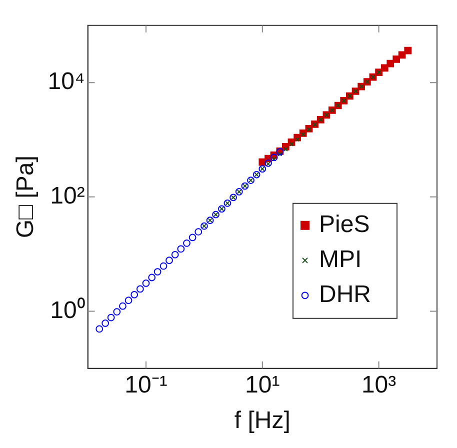 This screenshot has width=457, height=448. What do you see at coordinates (146, 384) in the screenshot?
I see `x-tick-label: 10⁻¹` at bounding box center [146, 384].